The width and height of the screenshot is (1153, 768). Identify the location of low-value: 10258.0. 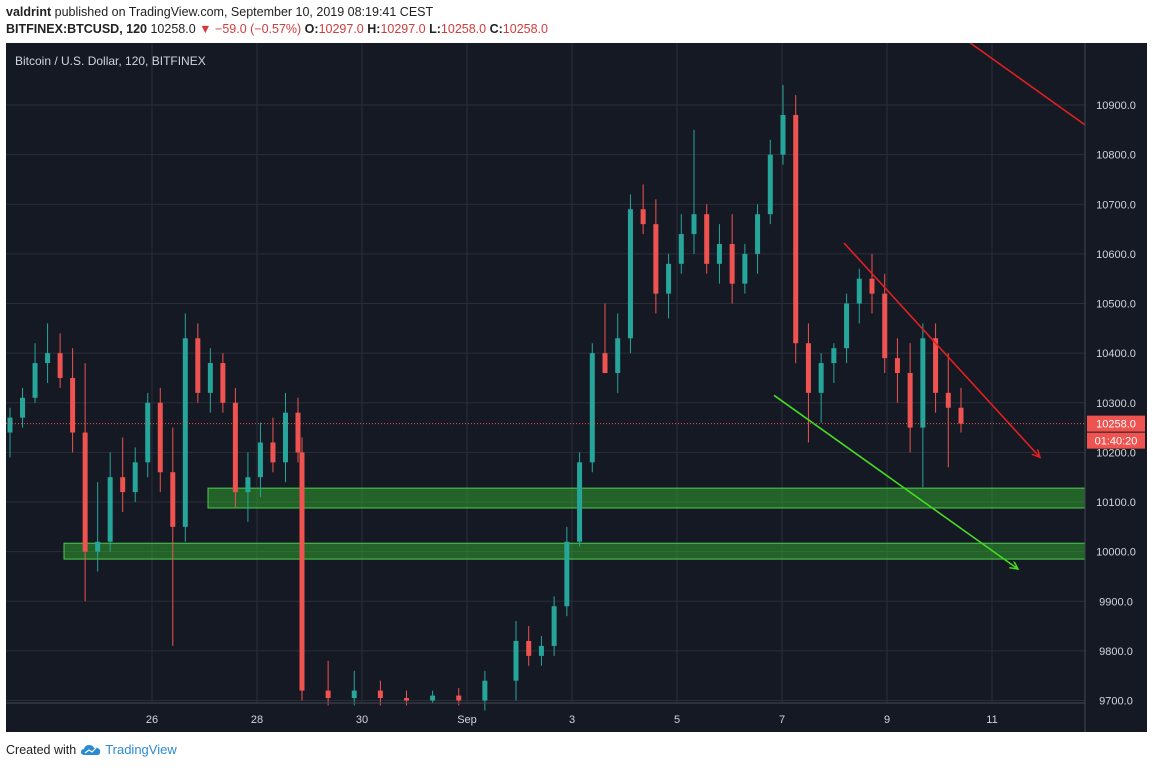
(463, 29).